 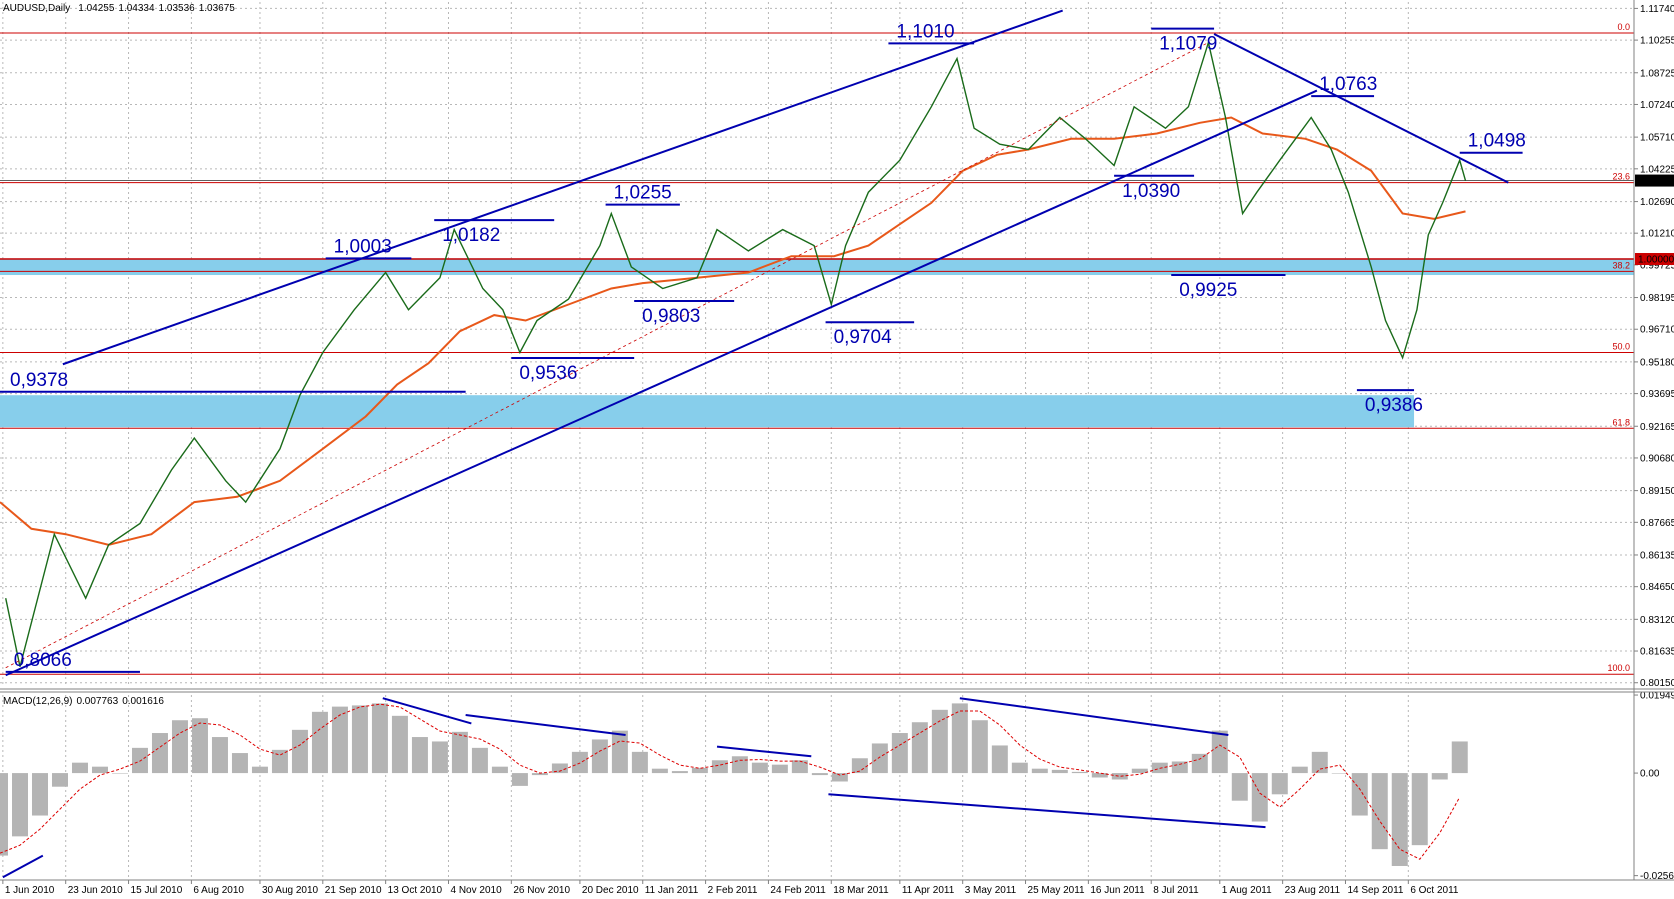 I want to click on y-tick-label: 0.019491, so click(x=1657, y=696).